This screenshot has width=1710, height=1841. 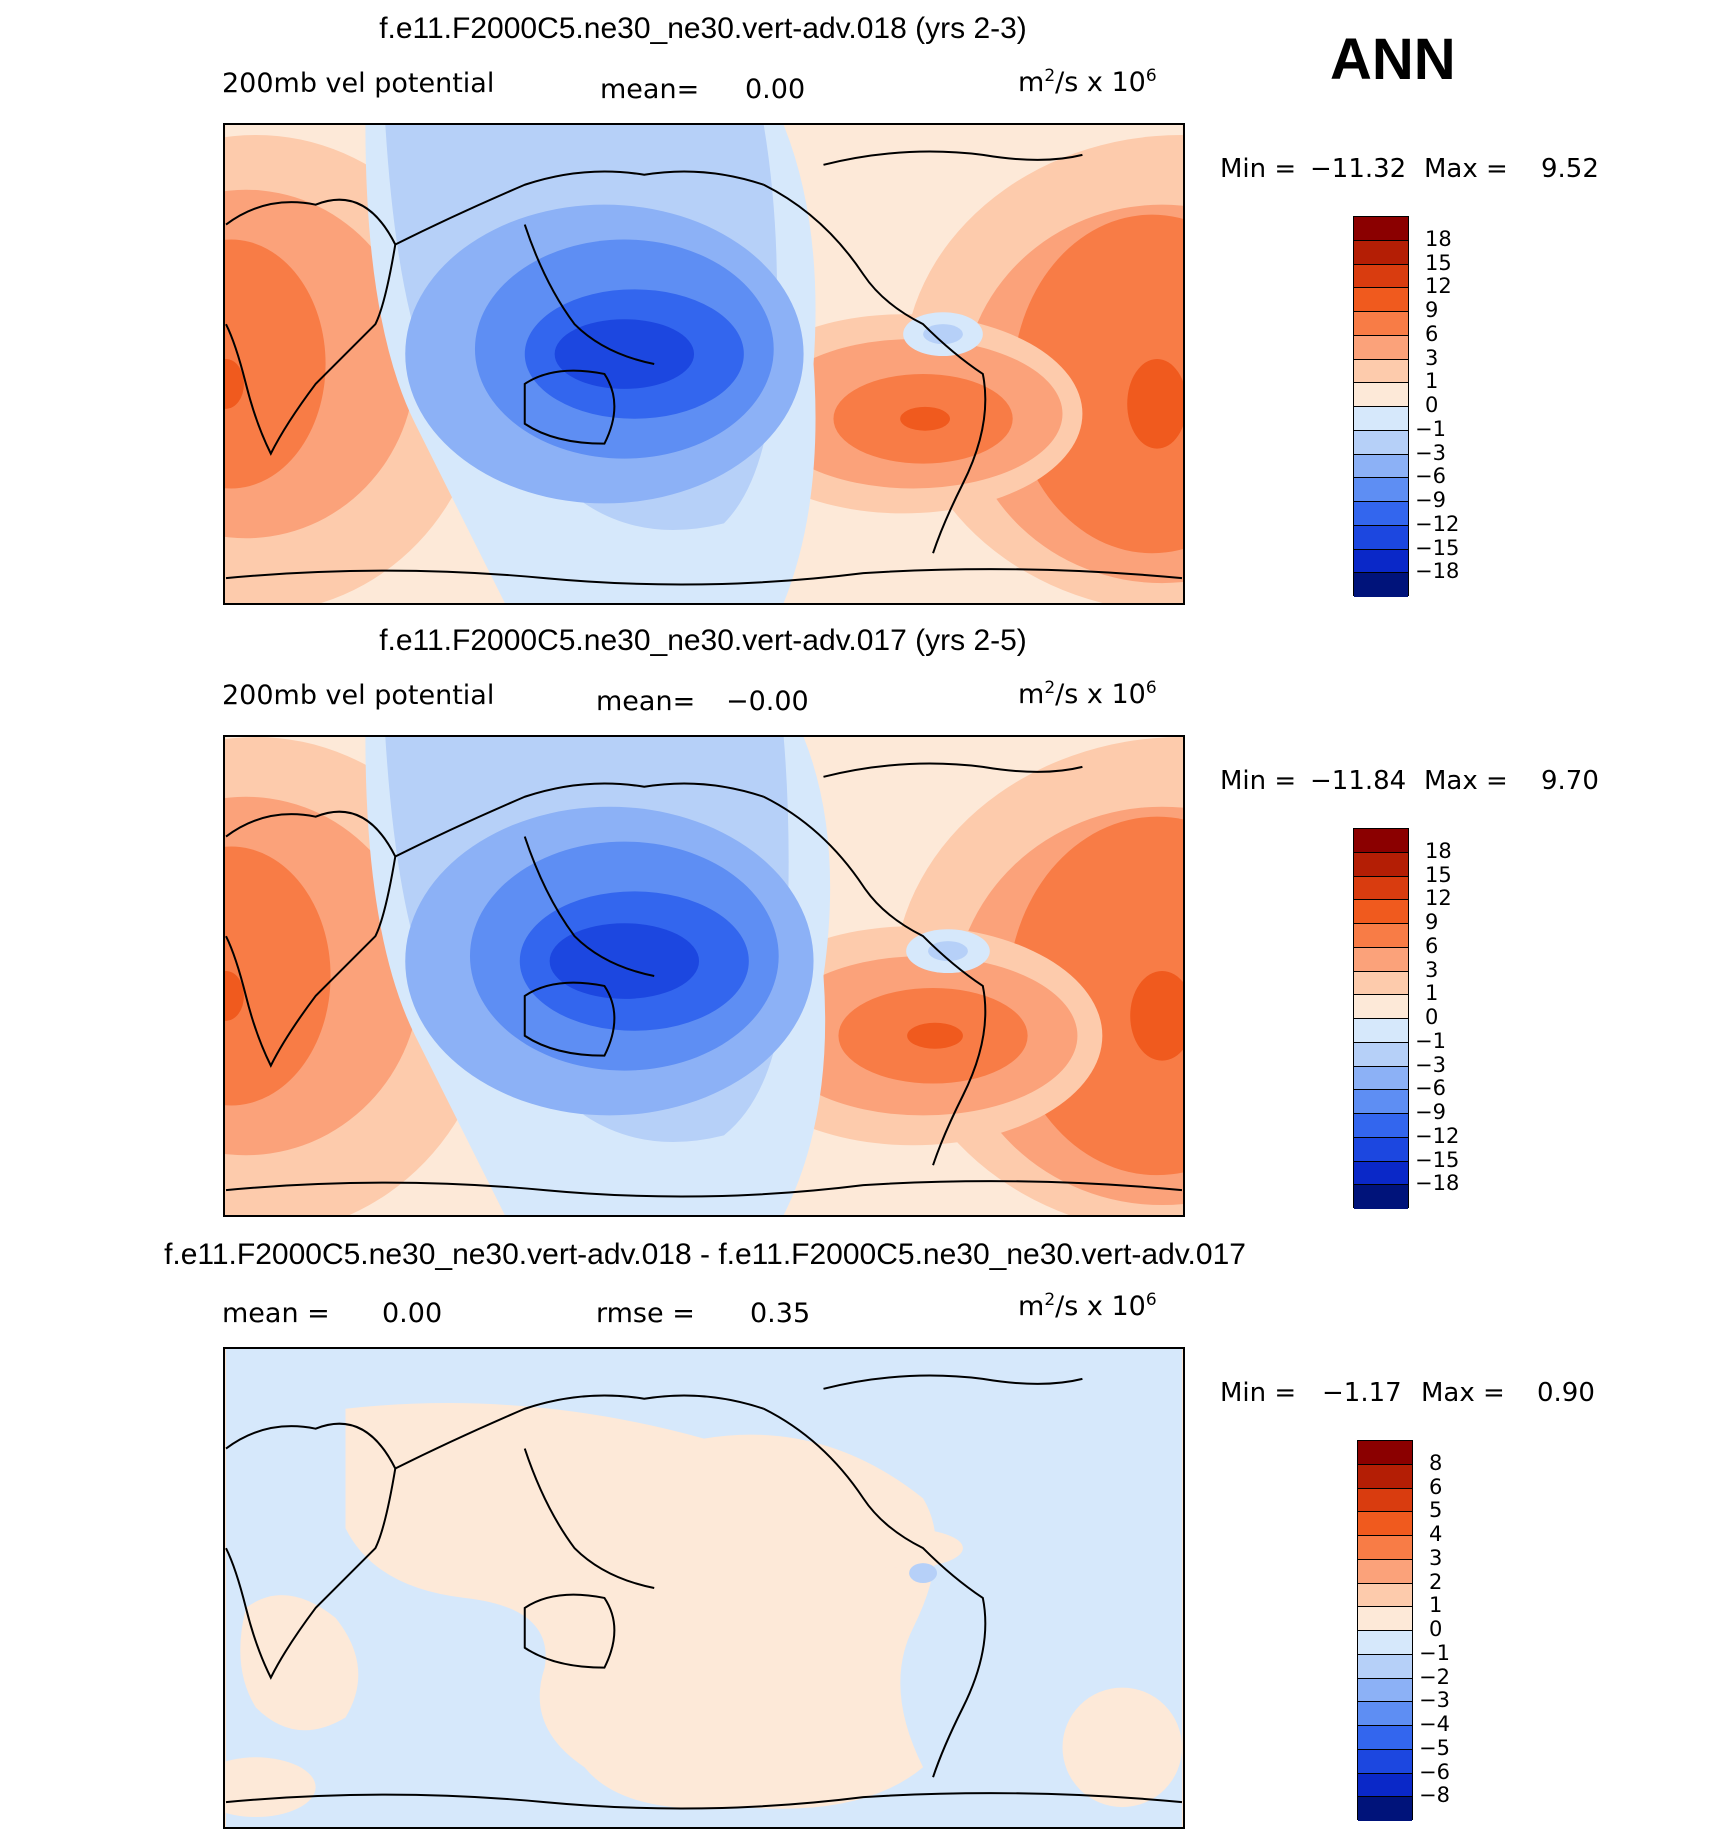 What do you see at coordinates (1358, 781) in the screenshot?
I see `panel-2-min-value: −11.84` at bounding box center [1358, 781].